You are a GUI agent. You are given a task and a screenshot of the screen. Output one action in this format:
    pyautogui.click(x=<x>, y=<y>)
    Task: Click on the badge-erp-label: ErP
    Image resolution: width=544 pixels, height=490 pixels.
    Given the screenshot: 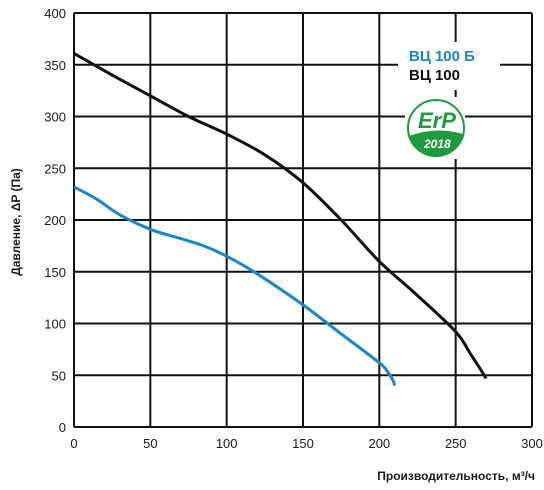 What is the action you would take?
    pyautogui.click(x=437, y=120)
    